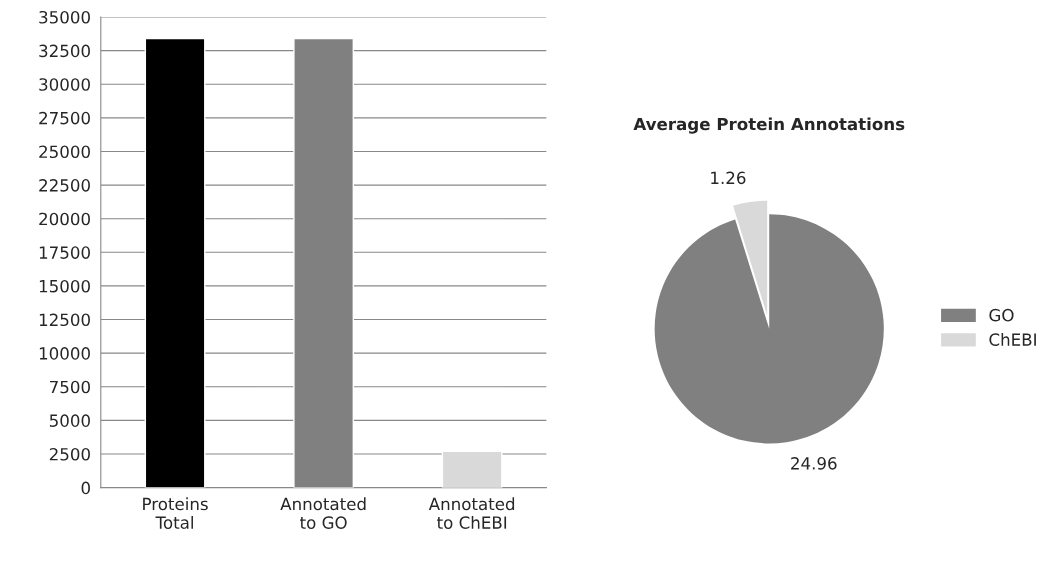  I want to click on data-label: 1.26, so click(728, 178).